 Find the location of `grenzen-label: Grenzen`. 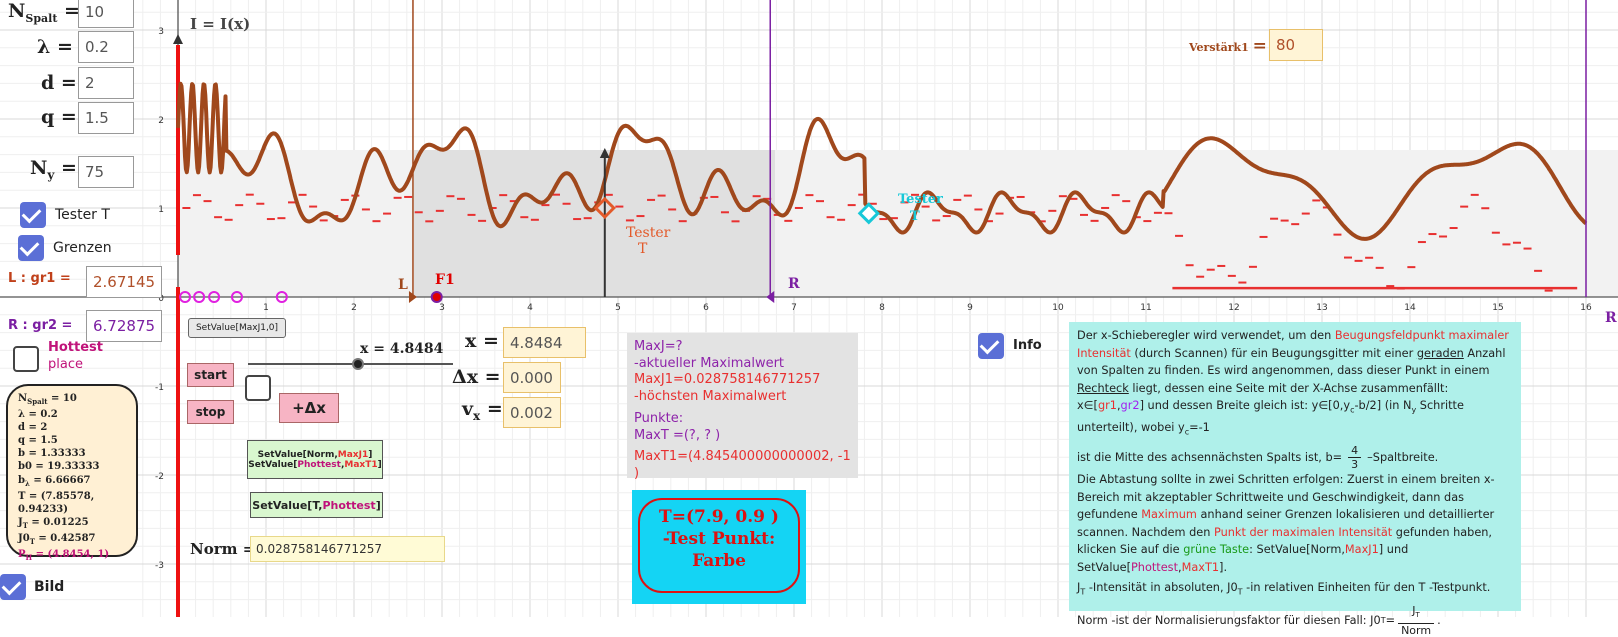

grenzen-label: Grenzen is located at coordinates (82, 248).